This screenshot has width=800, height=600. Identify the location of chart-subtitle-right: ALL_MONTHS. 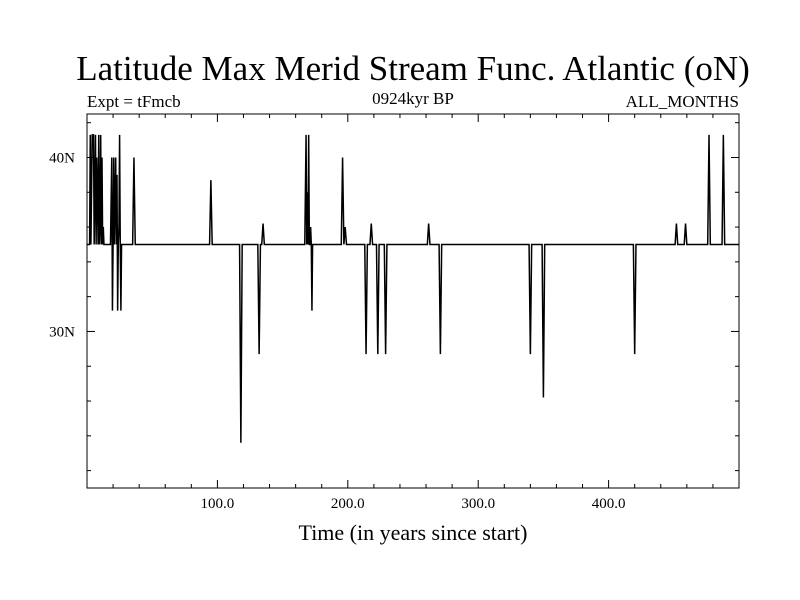
(682, 101).